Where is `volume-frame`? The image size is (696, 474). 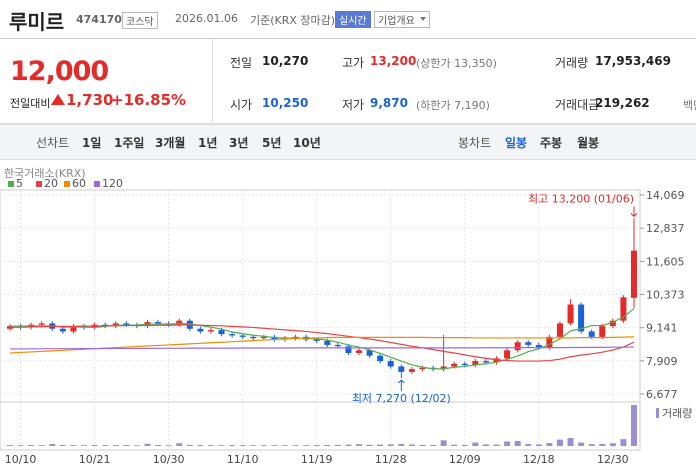
volume-frame is located at coordinates (320, 426).